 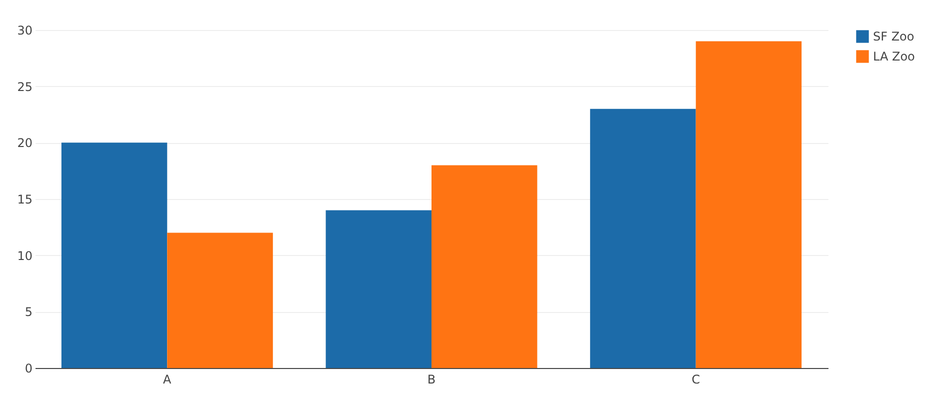 What do you see at coordinates (24, 199) in the screenshot?
I see `y-tick-label: 15` at bounding box center [24, 199].